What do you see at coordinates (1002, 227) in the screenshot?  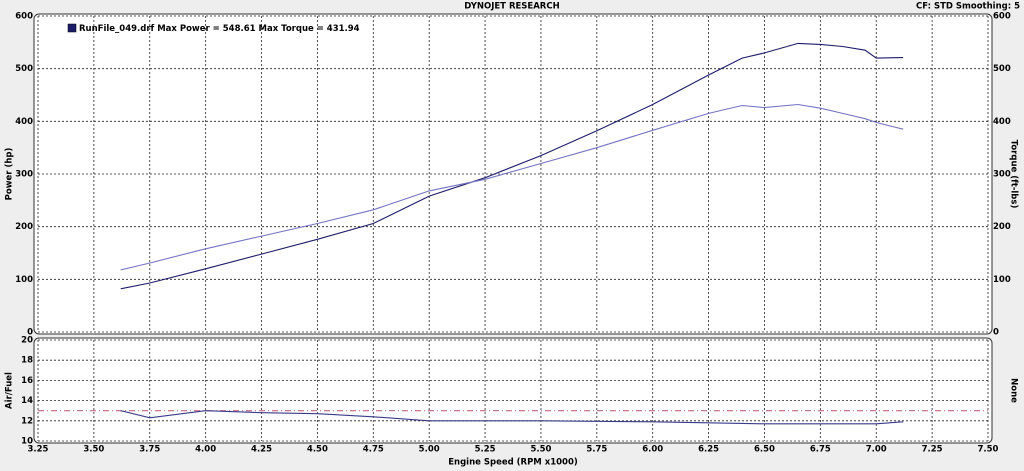 I see `y2-tick-label: 200` at bounding box center [1002, 227].